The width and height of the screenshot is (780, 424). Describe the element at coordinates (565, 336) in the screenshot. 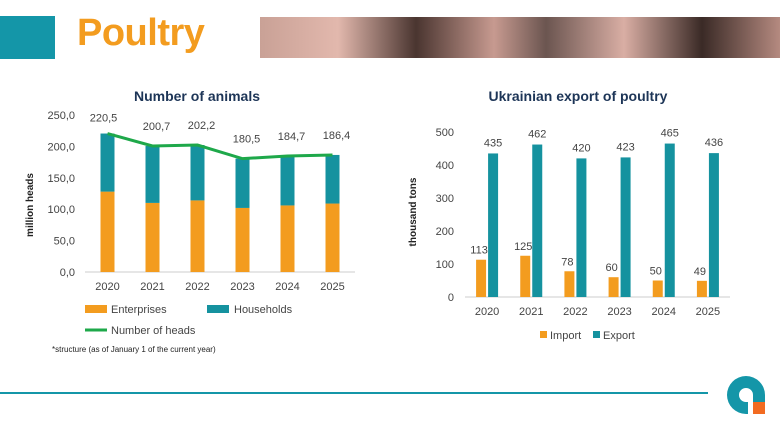

I see `legend-label: Import` at that location.